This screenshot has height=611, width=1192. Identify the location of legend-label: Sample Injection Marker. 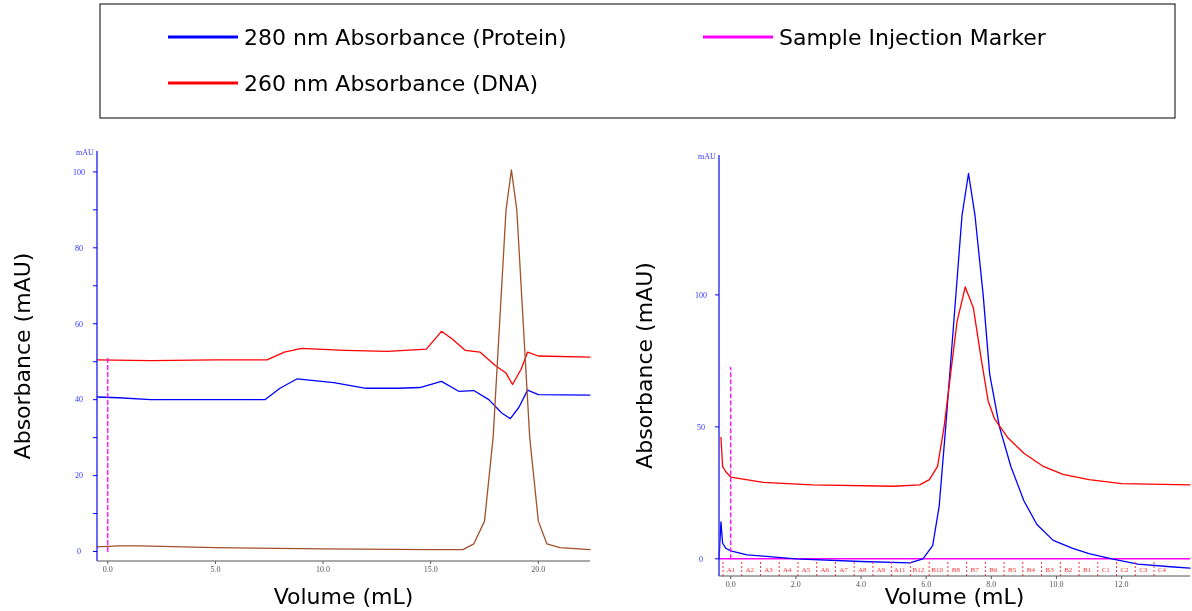
(913, 37).